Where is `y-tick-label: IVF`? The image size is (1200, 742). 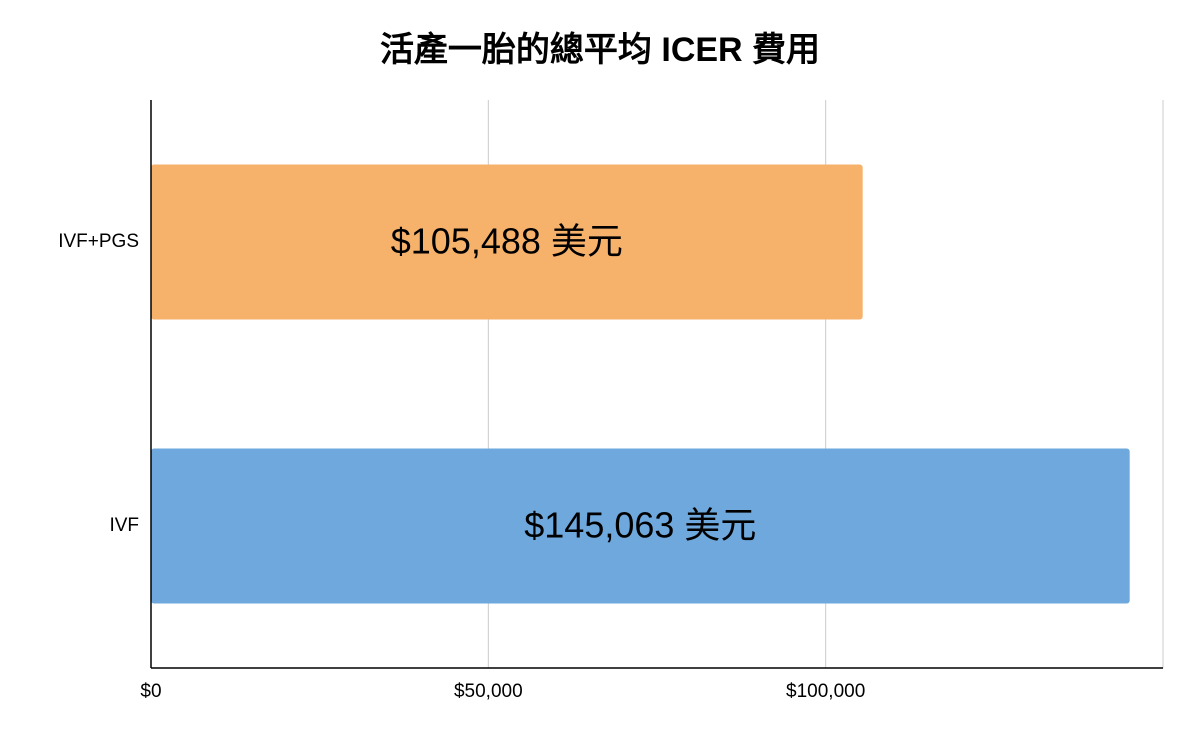
y-tick-label: IVF is located at coordinates (124, 525).